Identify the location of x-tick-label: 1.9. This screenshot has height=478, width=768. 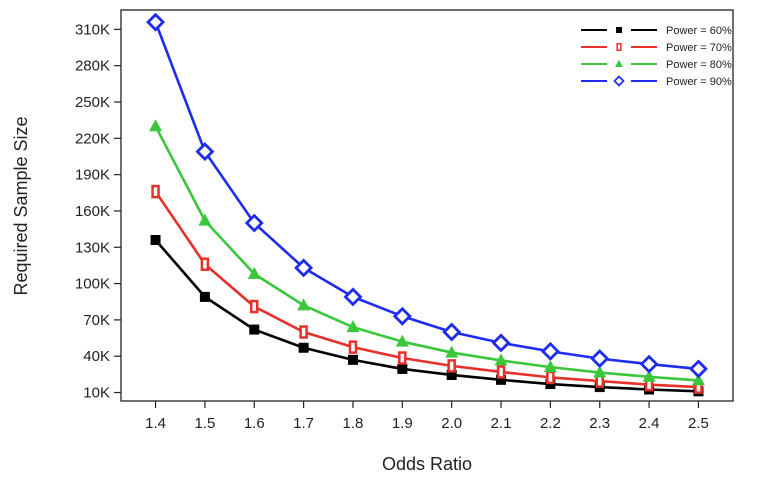
(402, 423).